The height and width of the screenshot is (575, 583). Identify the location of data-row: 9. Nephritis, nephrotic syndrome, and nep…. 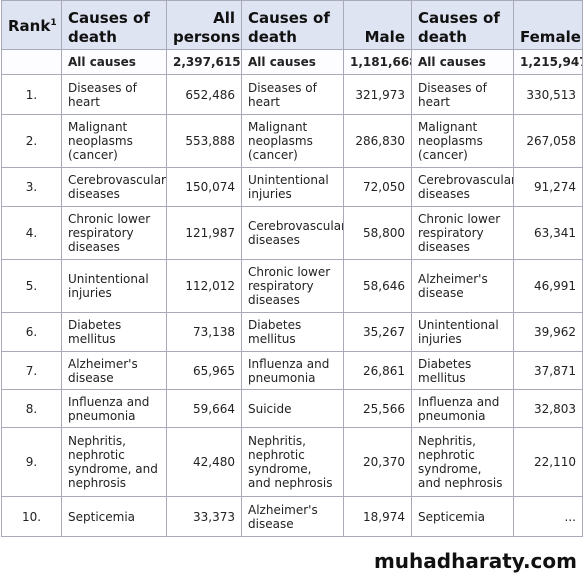
(292, 462).